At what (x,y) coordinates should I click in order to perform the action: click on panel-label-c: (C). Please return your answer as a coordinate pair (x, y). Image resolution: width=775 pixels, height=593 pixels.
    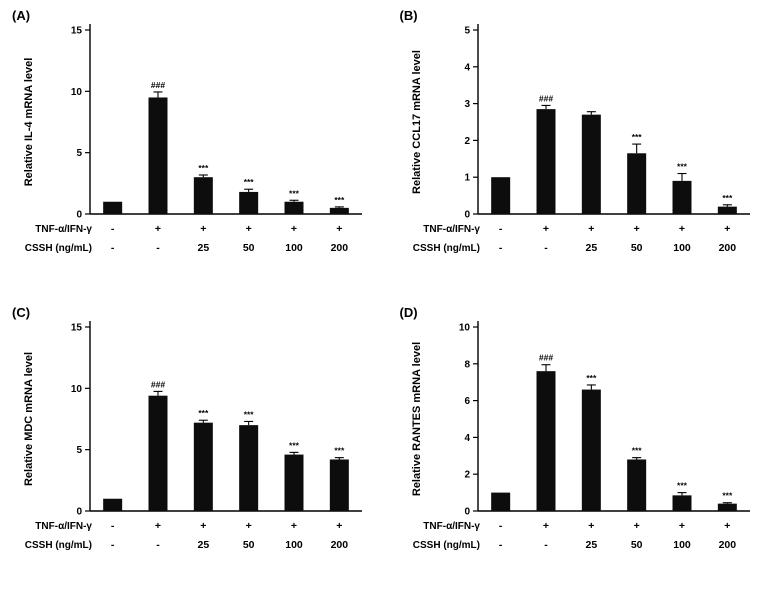
    Looking at the image, I should click on (21, 312).